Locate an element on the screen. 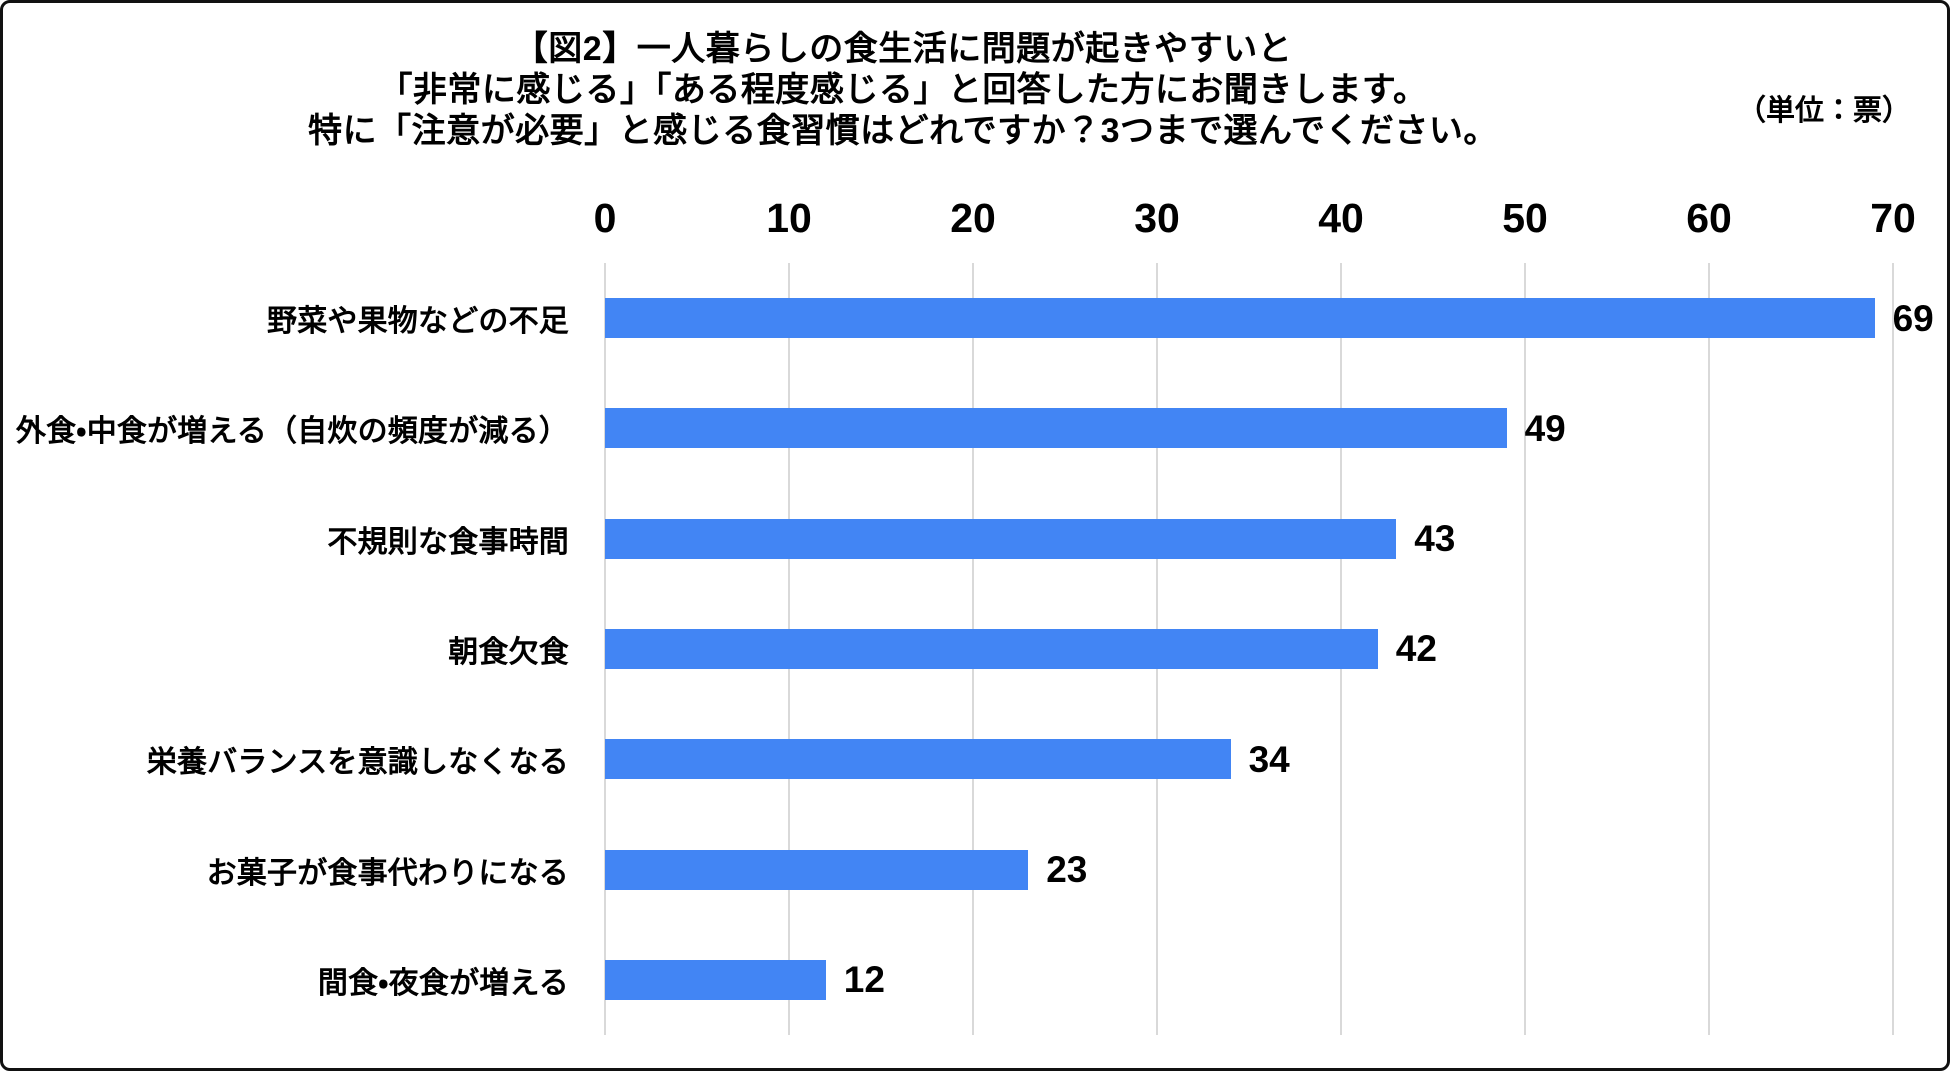  category-label: 外食・中食が増える（自炊の頻度が減る） is located at coordinates (292, 432).